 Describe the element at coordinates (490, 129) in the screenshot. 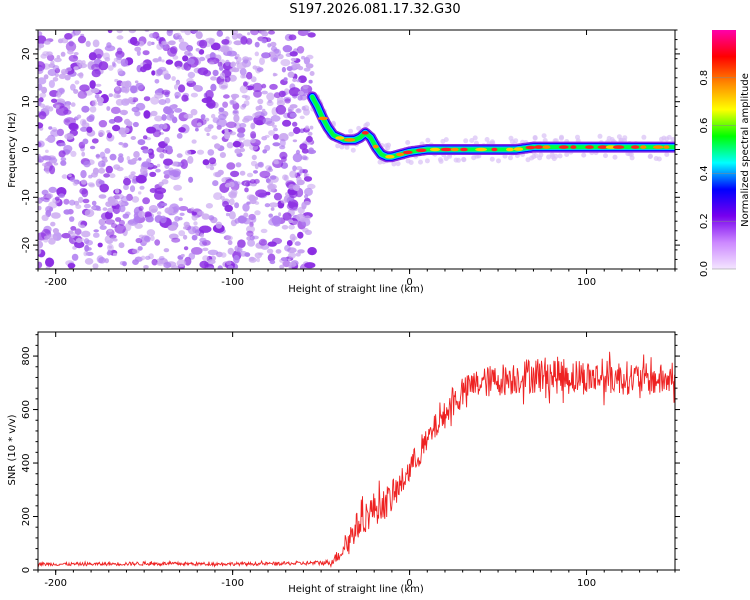

I see `spectrogram-ridge-layer` at that location.